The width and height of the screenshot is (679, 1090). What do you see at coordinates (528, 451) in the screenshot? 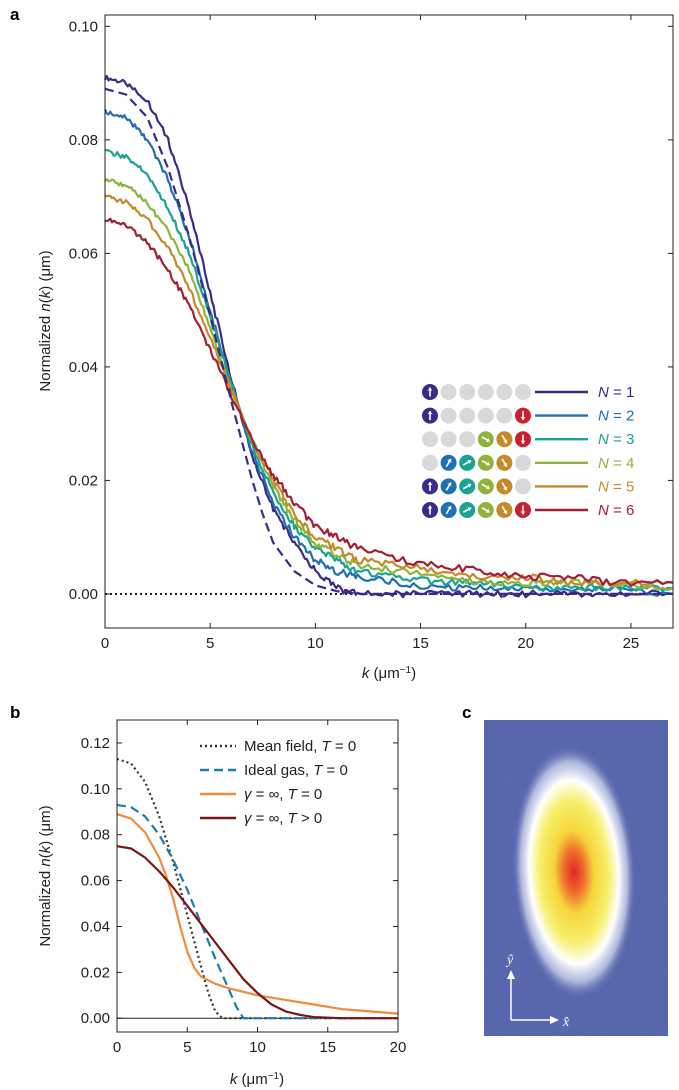
I see `chart-a-legend: N = 1 N = 2 N = 3 N = 4 N = 5 N = 6` at bounding box center [528, 451].